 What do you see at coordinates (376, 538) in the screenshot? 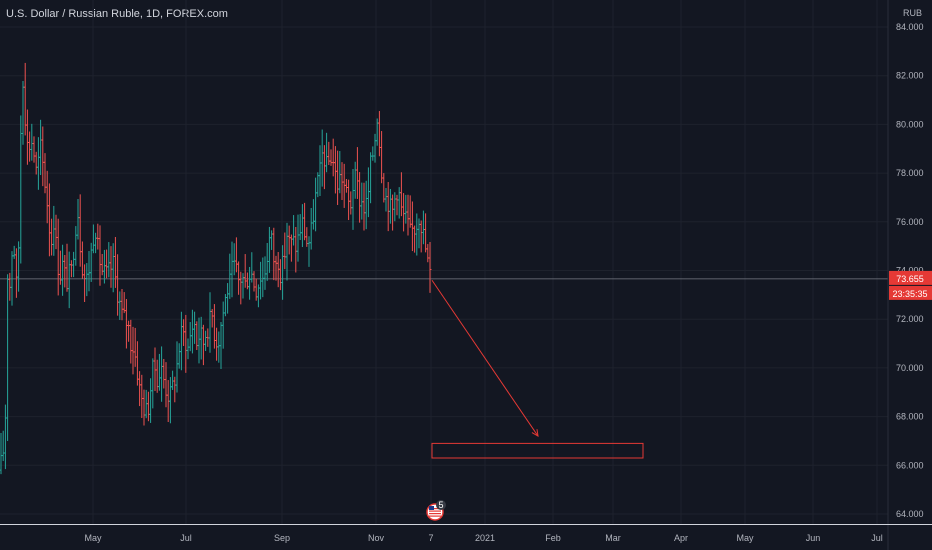
I see `time-tick-label: Nov` at bounding box center [376, 538].